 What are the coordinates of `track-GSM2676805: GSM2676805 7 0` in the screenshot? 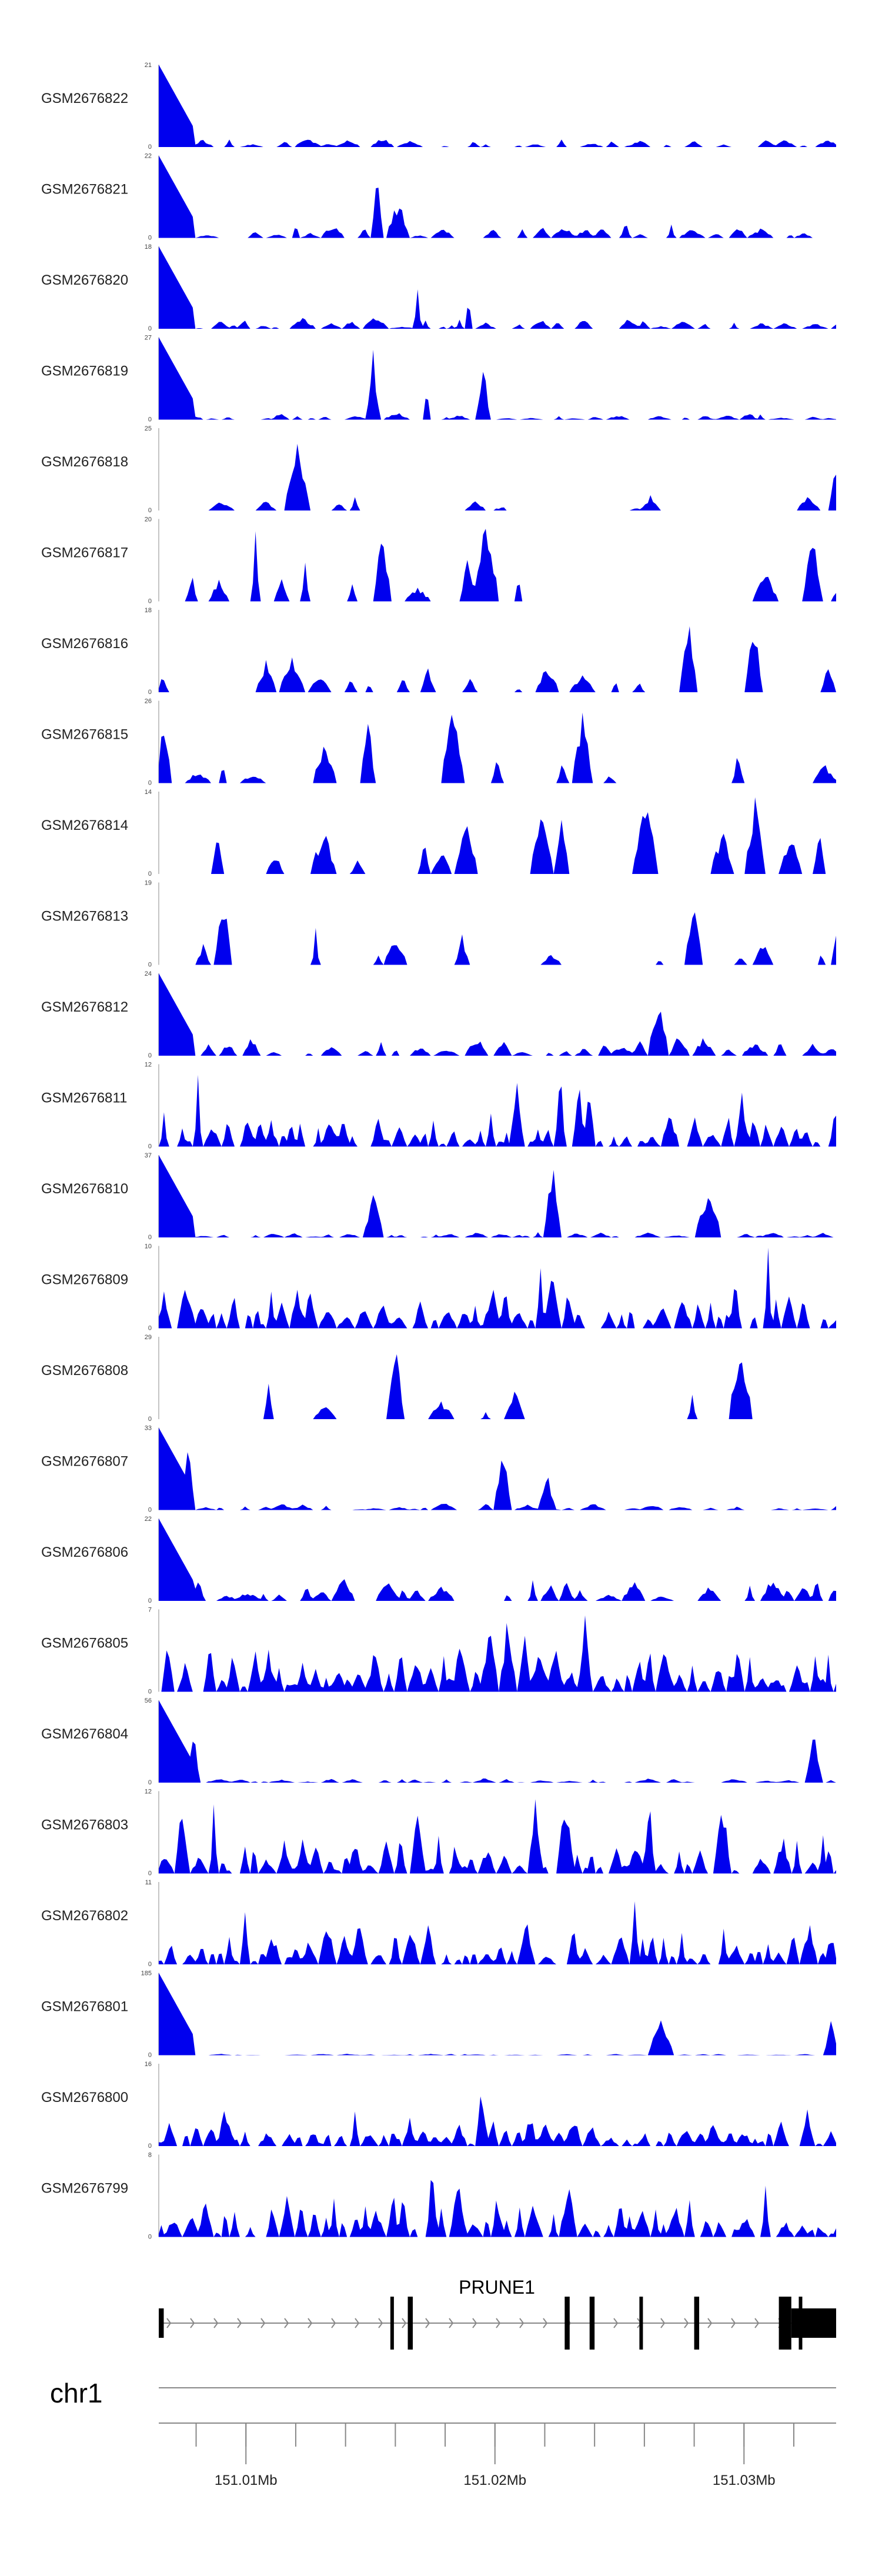 It's located at (438, 1651).